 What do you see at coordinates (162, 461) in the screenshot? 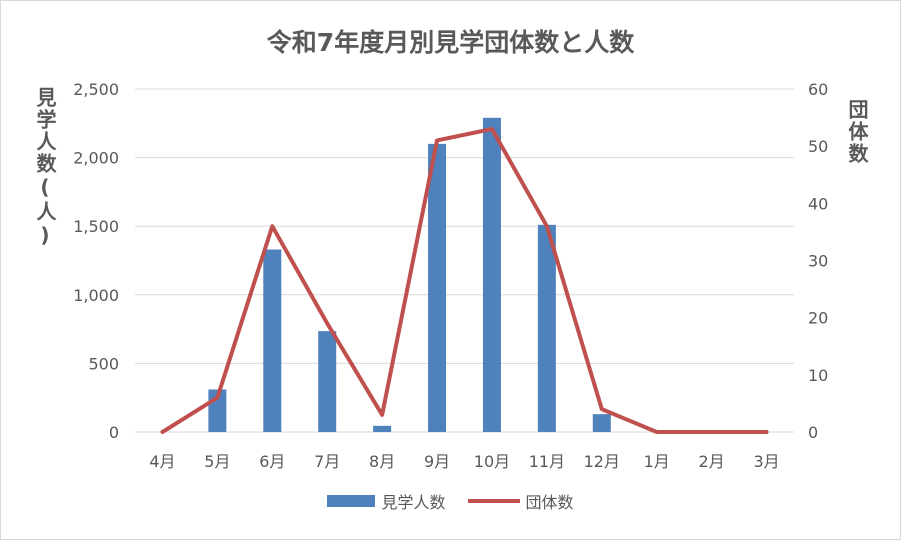
I see `x-tick-label: 4月` at bounding box center [162, 461].